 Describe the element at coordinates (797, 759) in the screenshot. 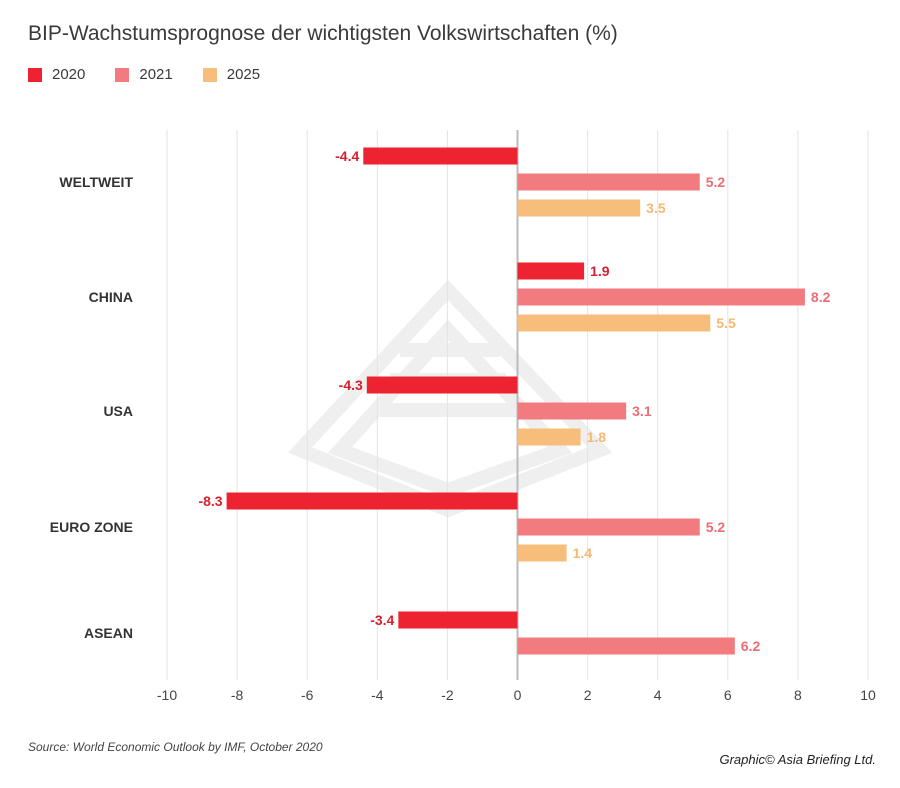

I see `credit-note: Graphic© Asia Briefing Ltd.` at that location.